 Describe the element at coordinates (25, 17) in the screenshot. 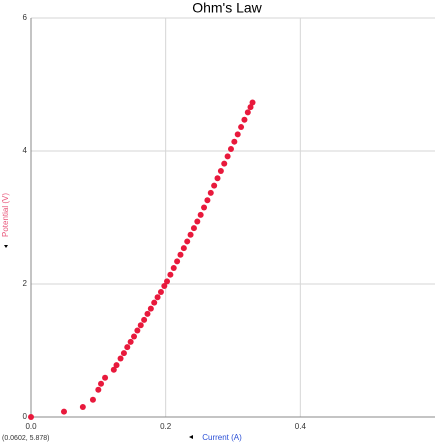

I see `y-tick-label: 6` at that location.